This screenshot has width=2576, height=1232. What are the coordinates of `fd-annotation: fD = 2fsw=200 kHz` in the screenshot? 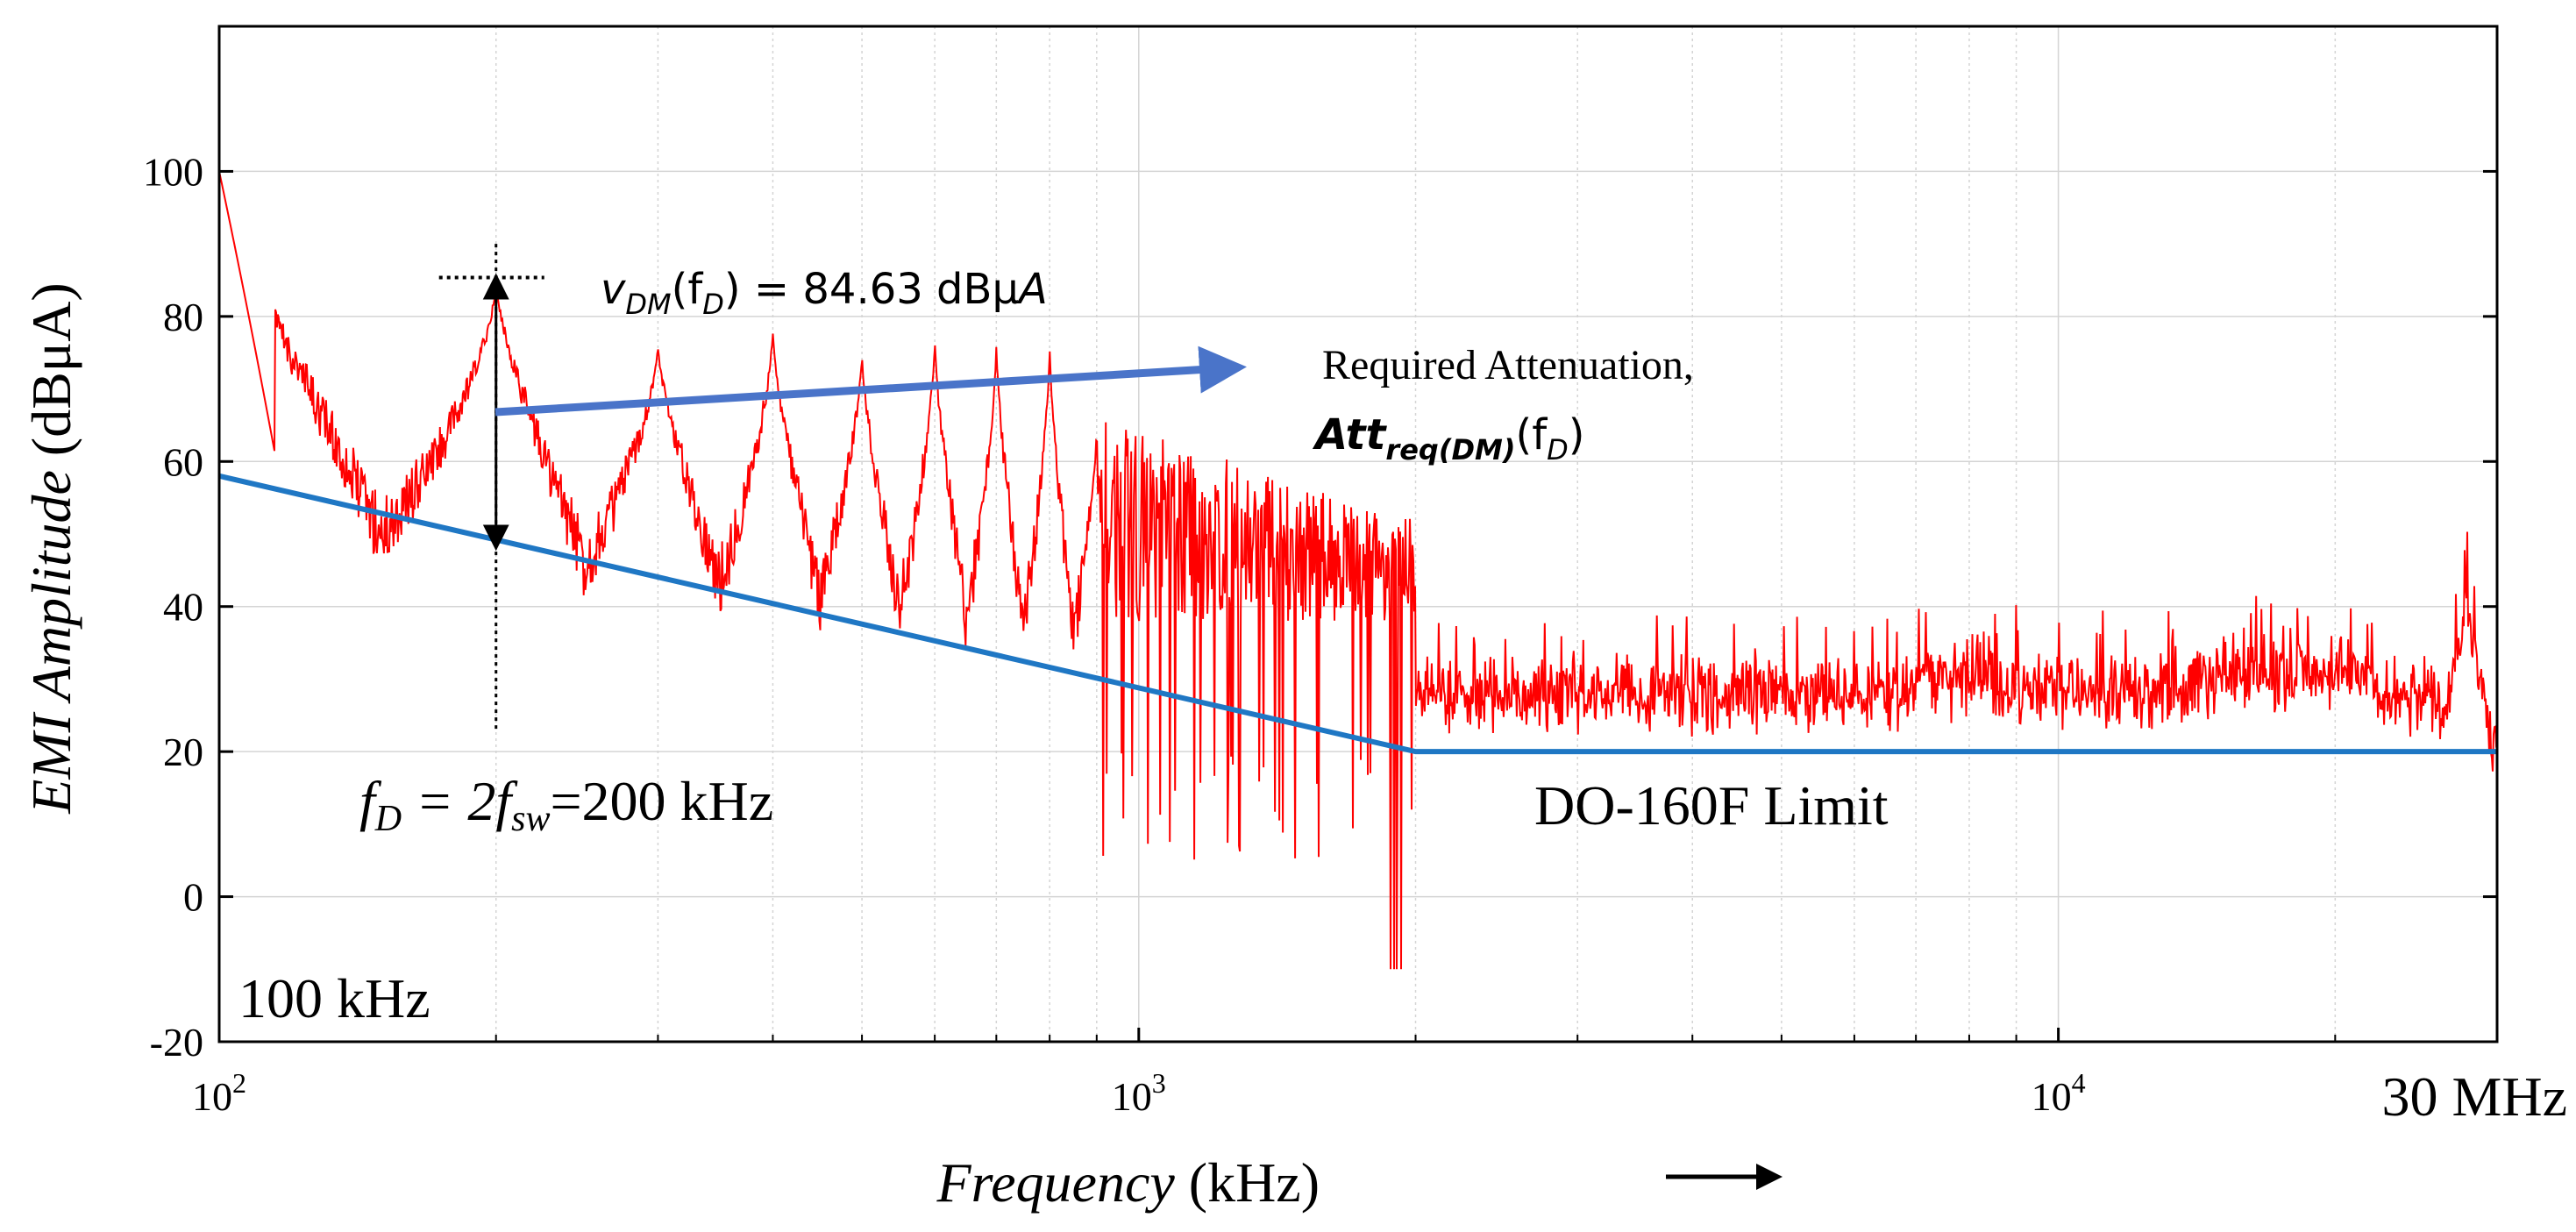 It's located at (566, 805).